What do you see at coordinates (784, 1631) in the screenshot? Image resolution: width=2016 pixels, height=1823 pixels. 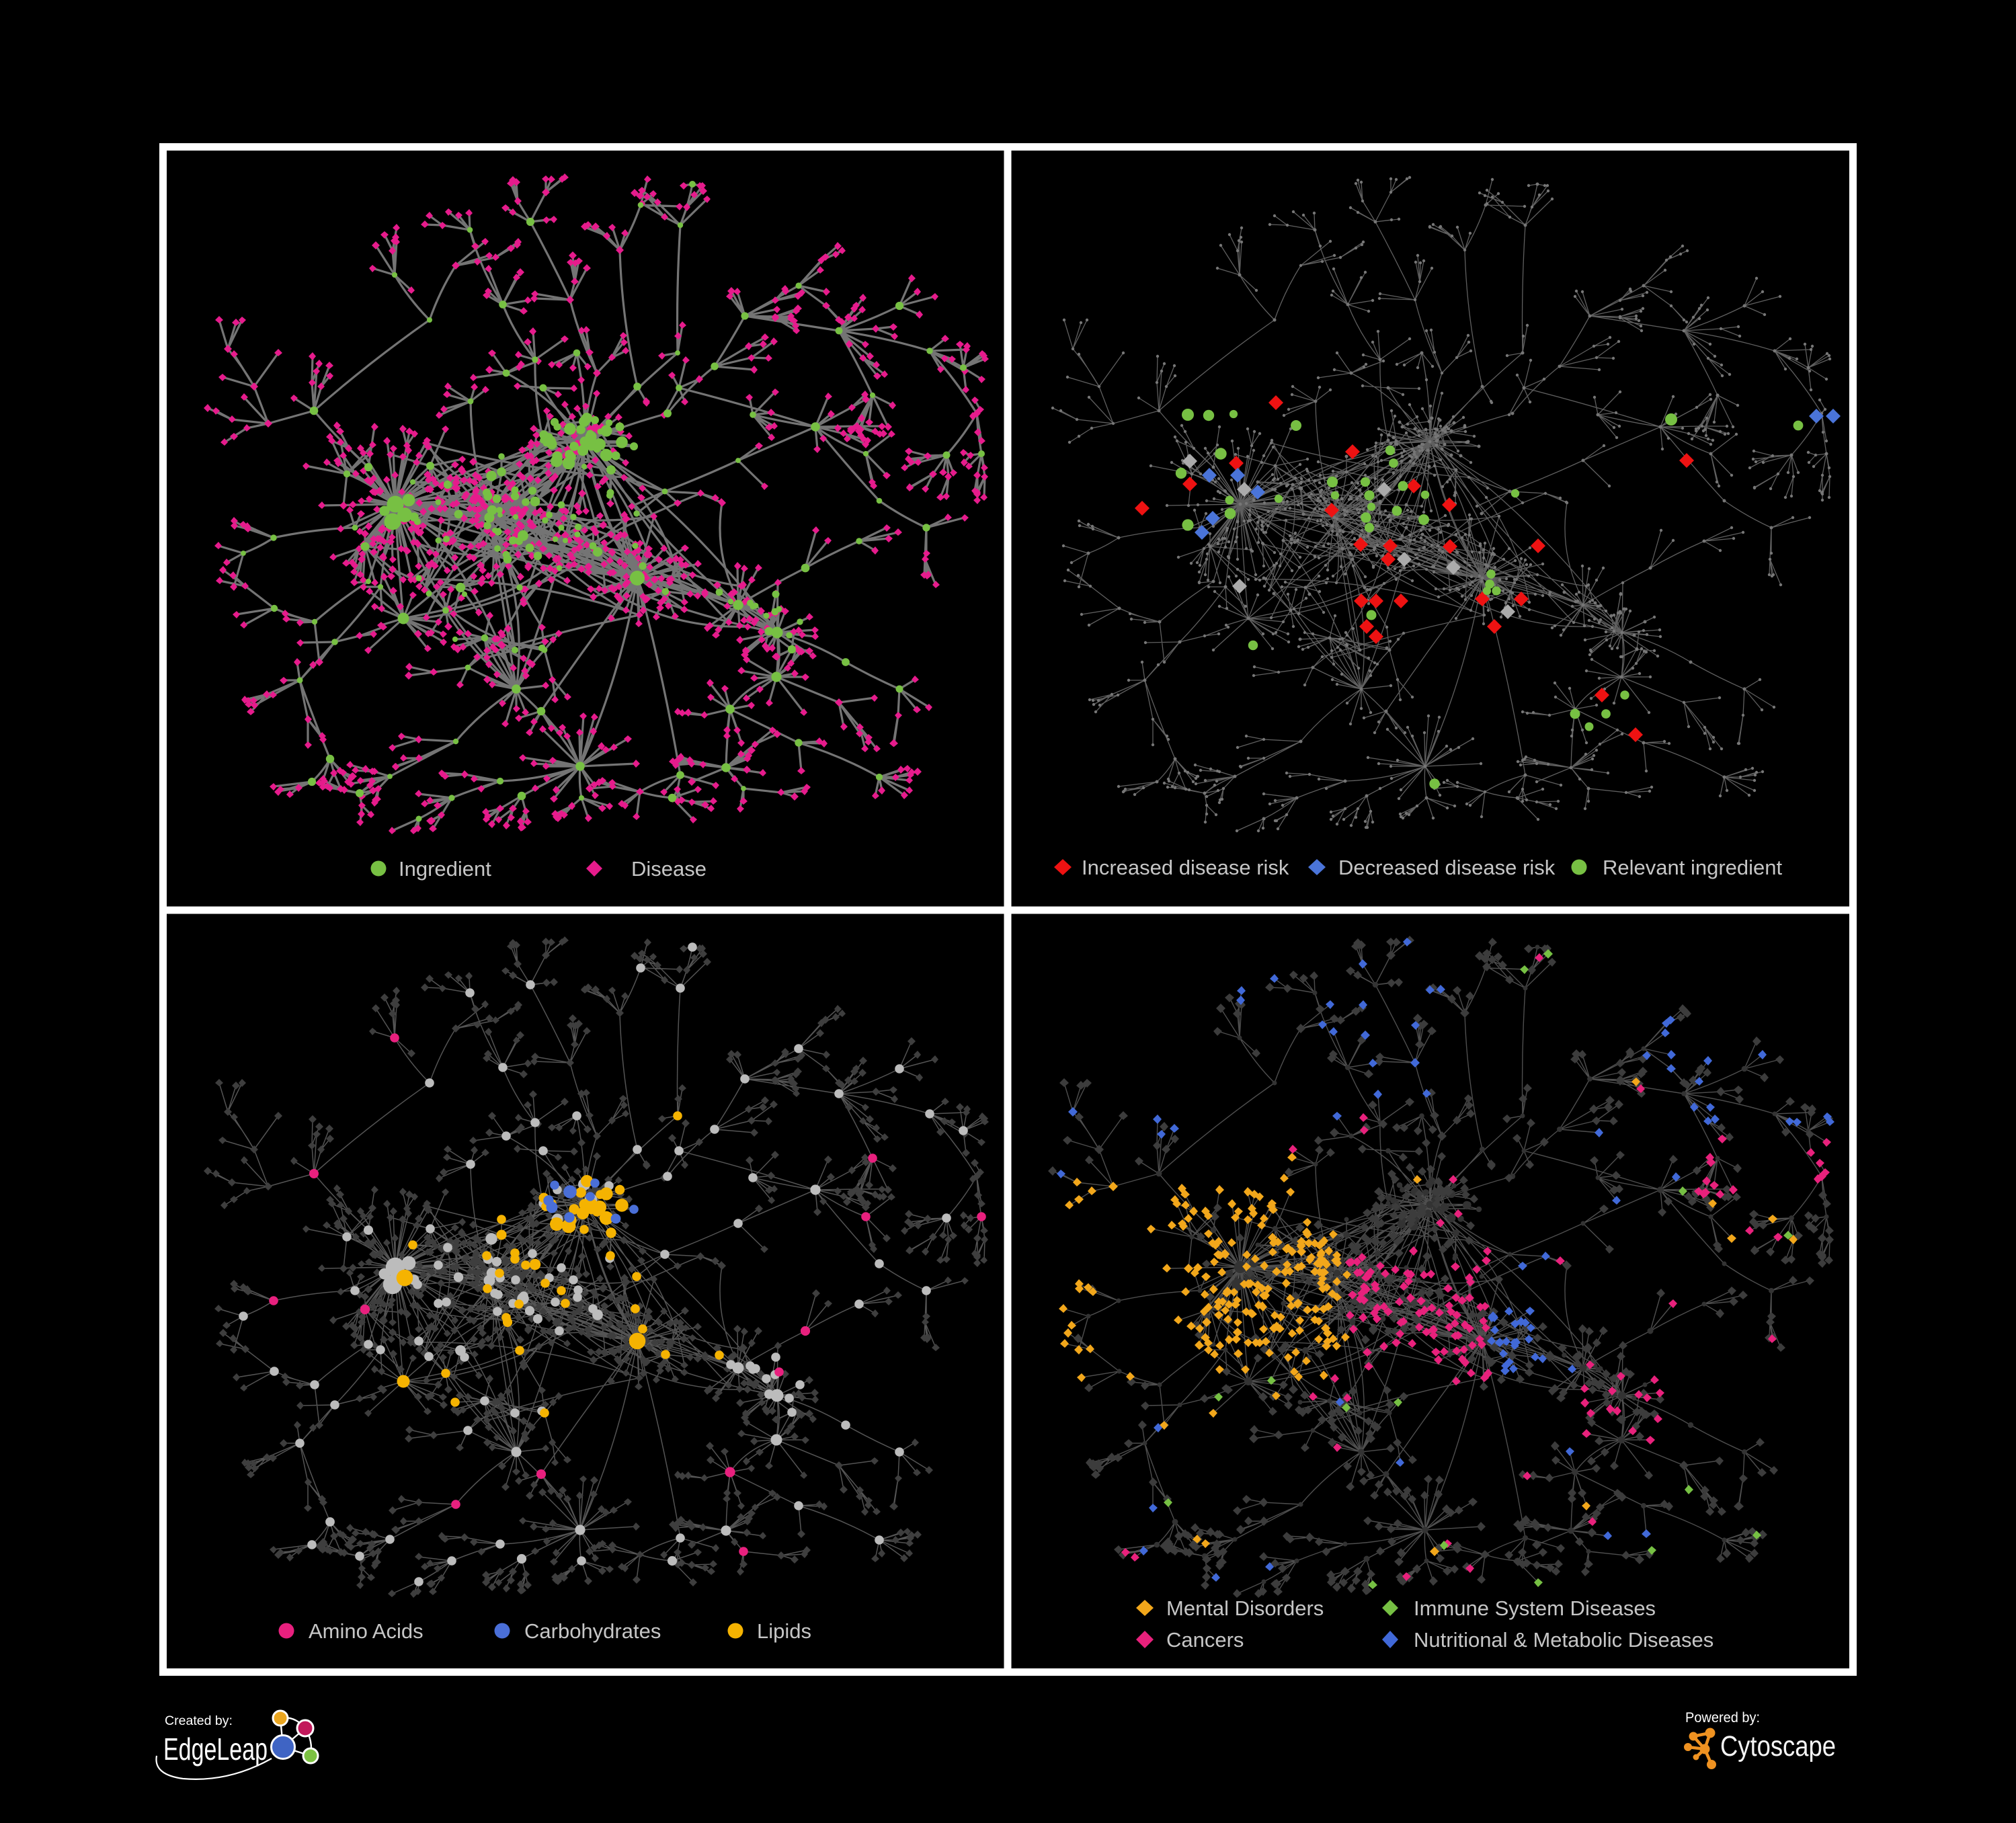 I see `svg-text: Lipids` at bounding box center [784, 1631].